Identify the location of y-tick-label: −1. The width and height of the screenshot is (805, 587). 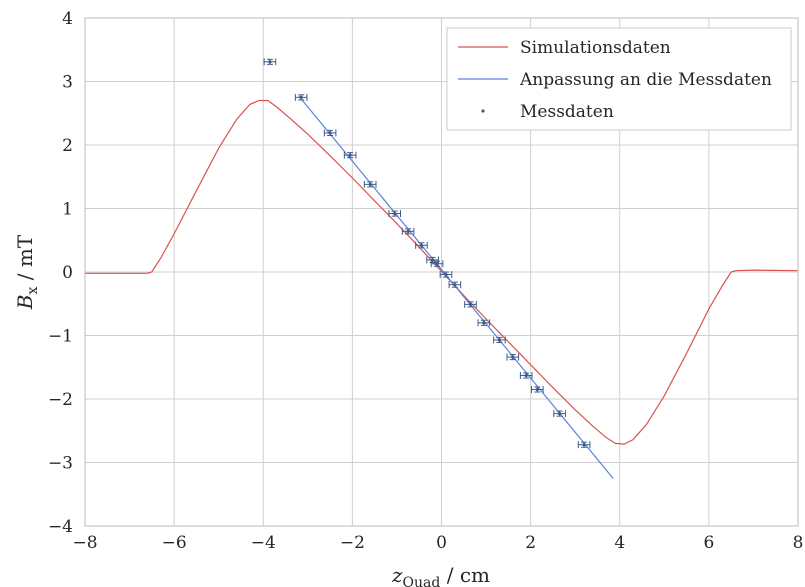
(60, 337).